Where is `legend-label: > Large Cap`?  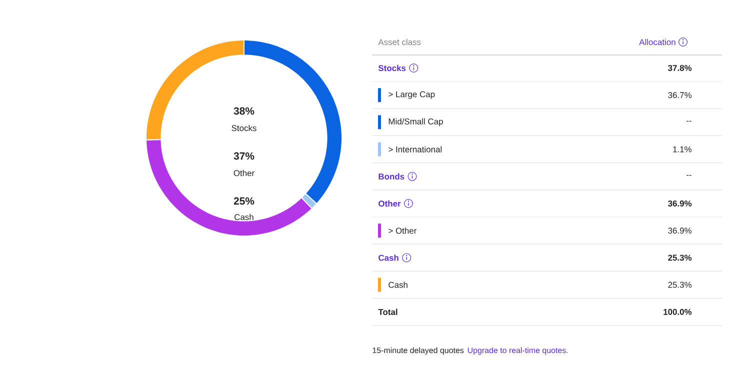
legend-label: > Large Cap is located at coordinates (411, 95).